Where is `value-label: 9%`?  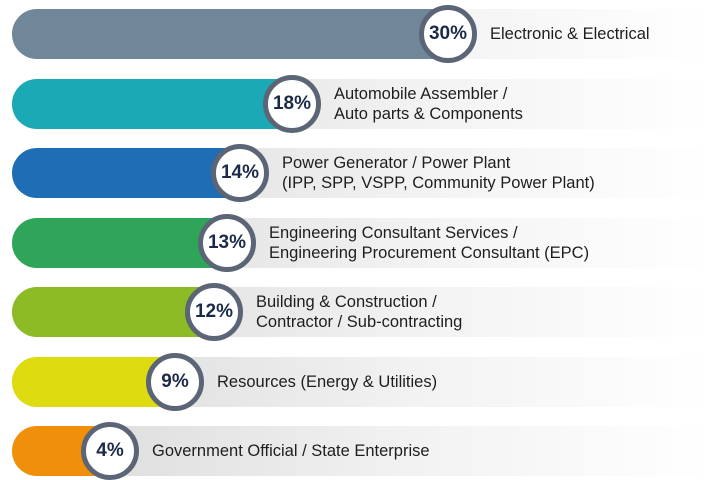 value-label: 9% is located at coordinates (175, 381).